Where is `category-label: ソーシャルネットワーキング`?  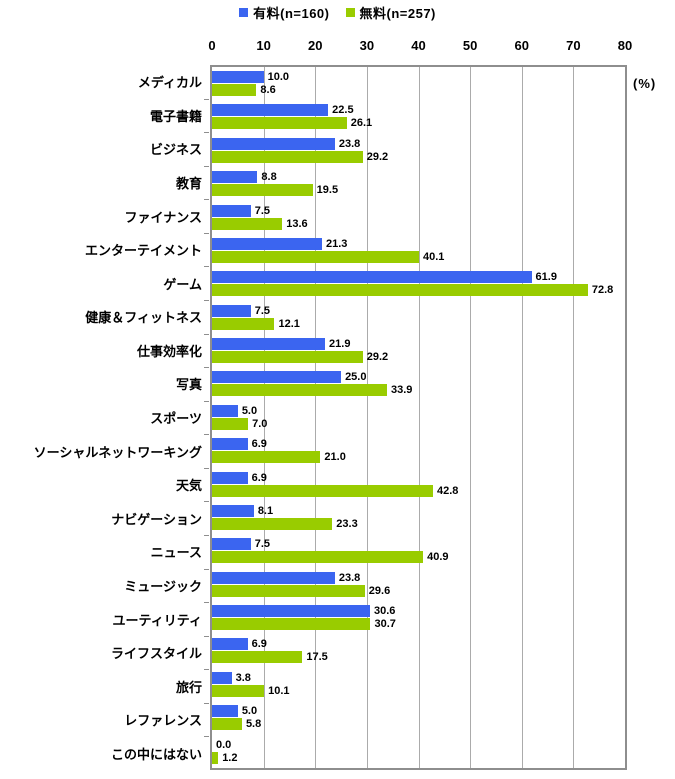 category-label: ソーシャルネットワーキング is located at coordinates (117, 452).